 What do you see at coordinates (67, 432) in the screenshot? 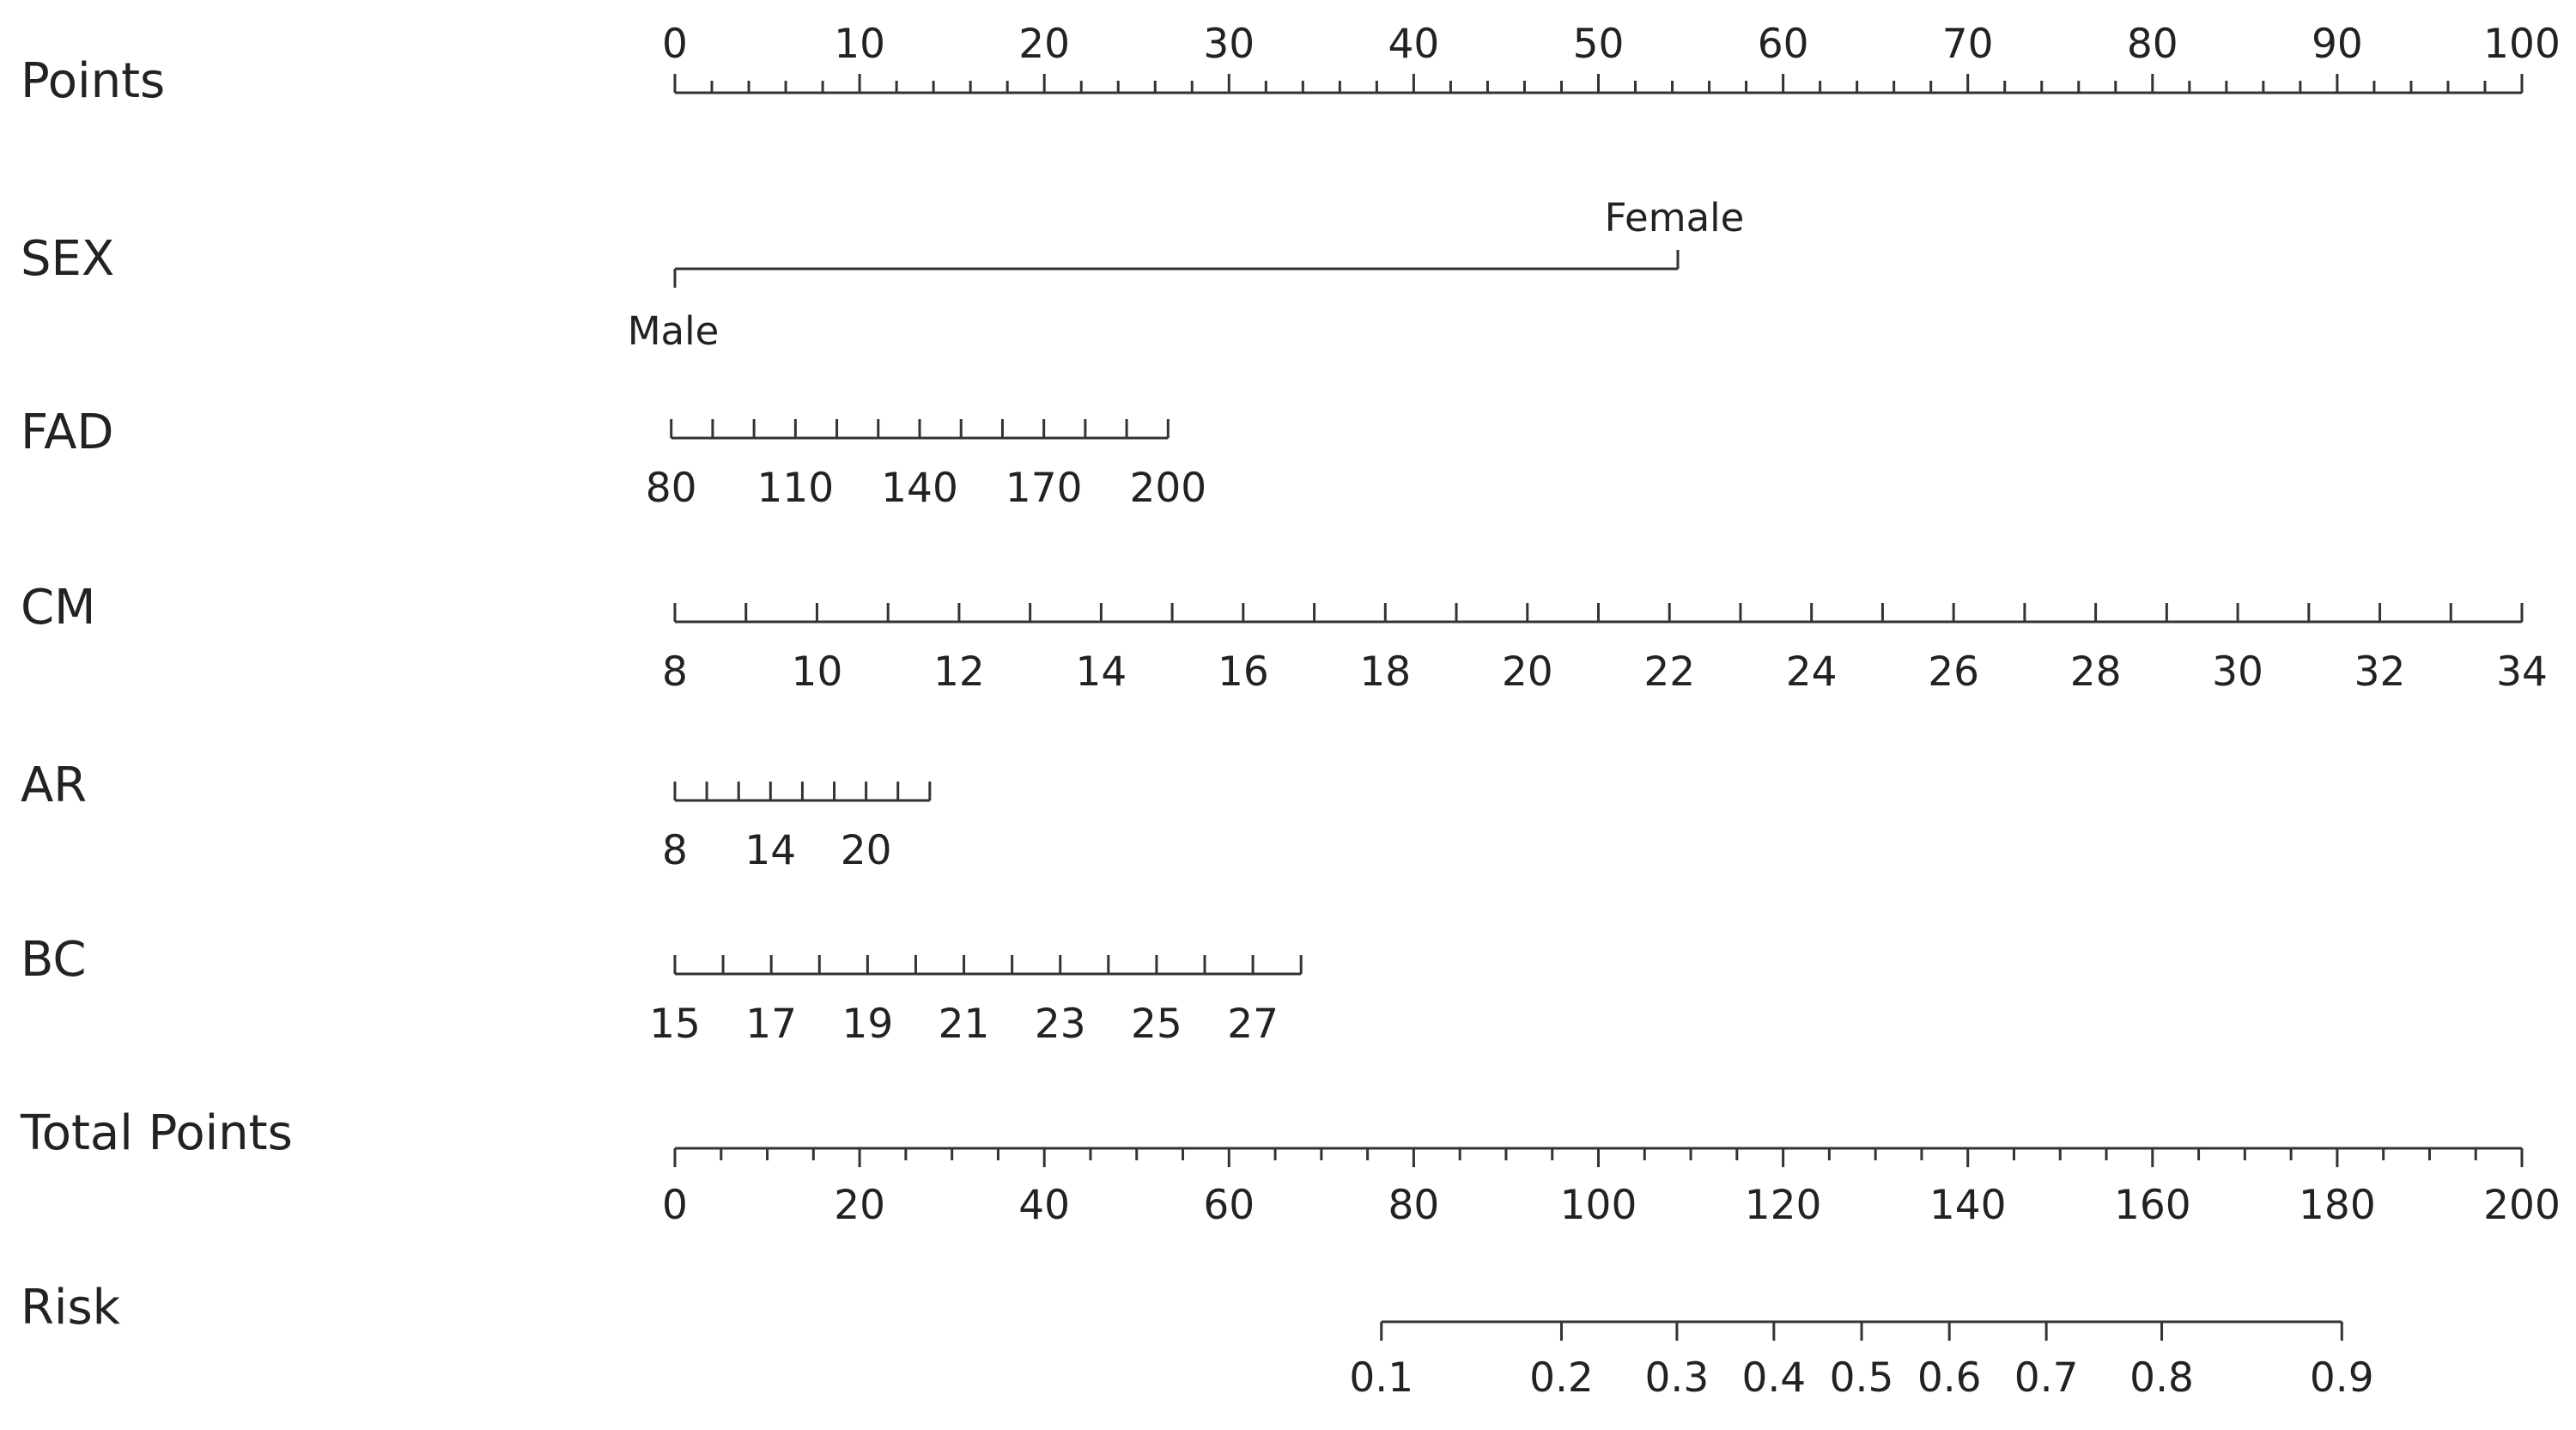
I see `row-label-fad: FAD` at bounding box center [67, 432].